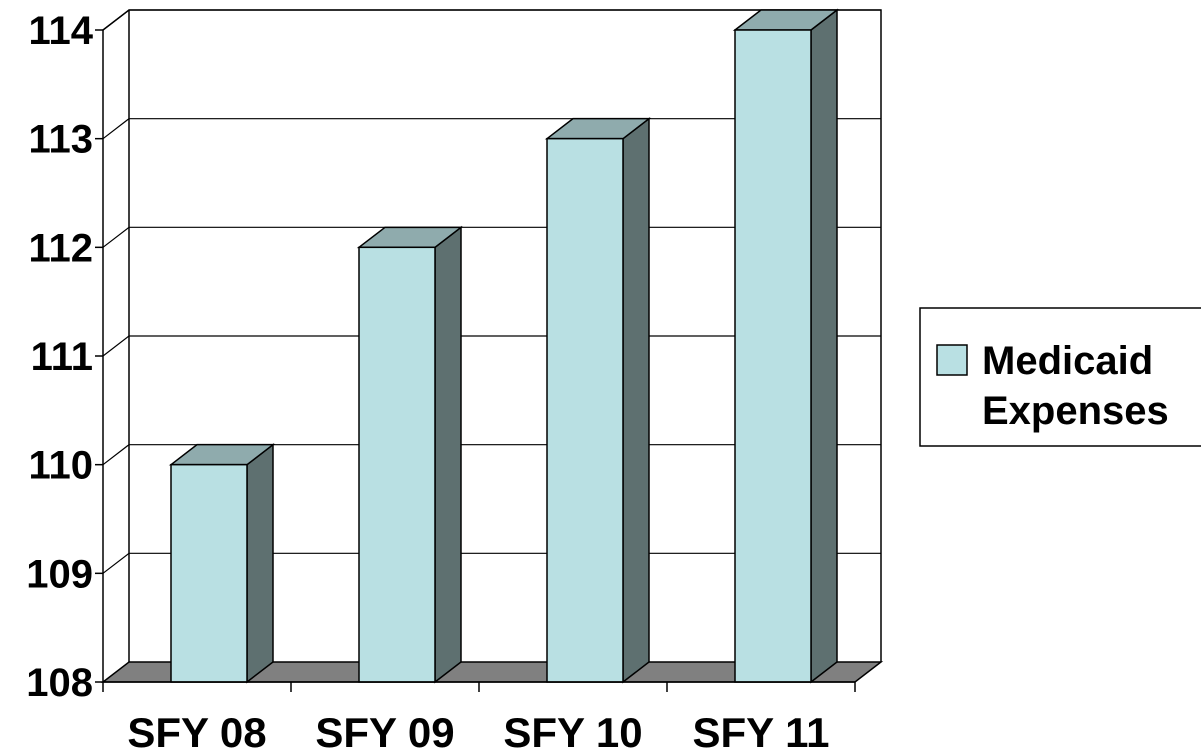 This screenshot has height=752, width=1201. What do you see at coordinates (1075, 411) in the screenshot?
I see `legend-label-line-2: Expenses` at bounding box center [1075, 411].